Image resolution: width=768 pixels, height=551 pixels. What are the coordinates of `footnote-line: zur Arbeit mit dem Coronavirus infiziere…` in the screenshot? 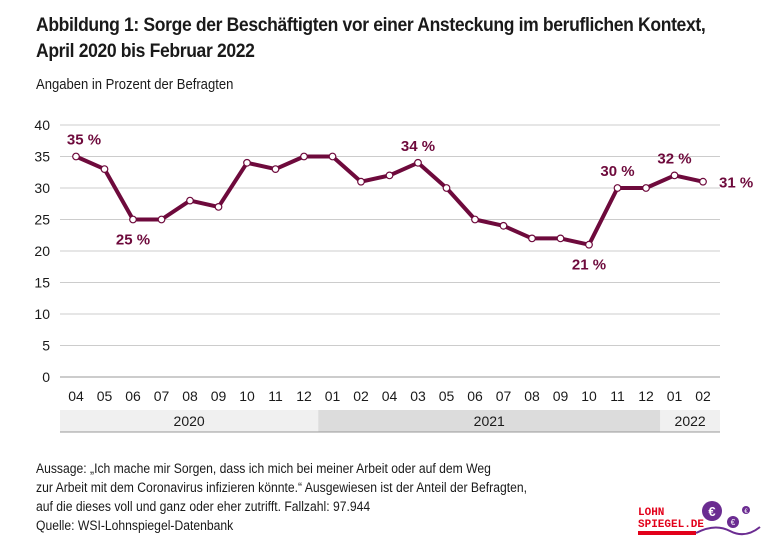 It's located at (281, 487).